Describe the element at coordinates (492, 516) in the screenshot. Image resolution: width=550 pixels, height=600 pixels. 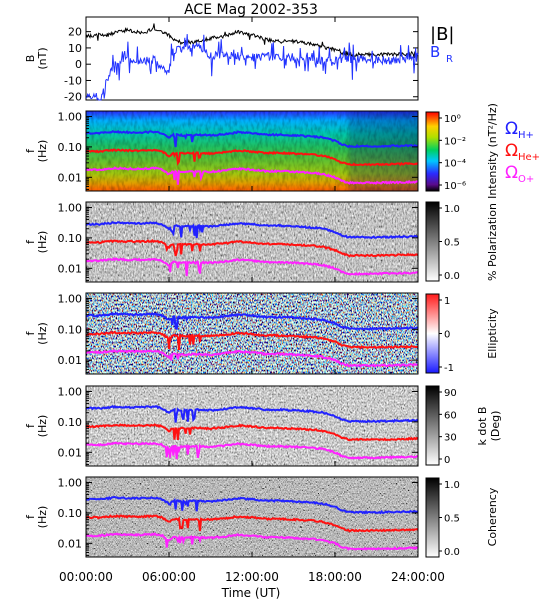
I see `colorbar-label: Coherency` at that location.